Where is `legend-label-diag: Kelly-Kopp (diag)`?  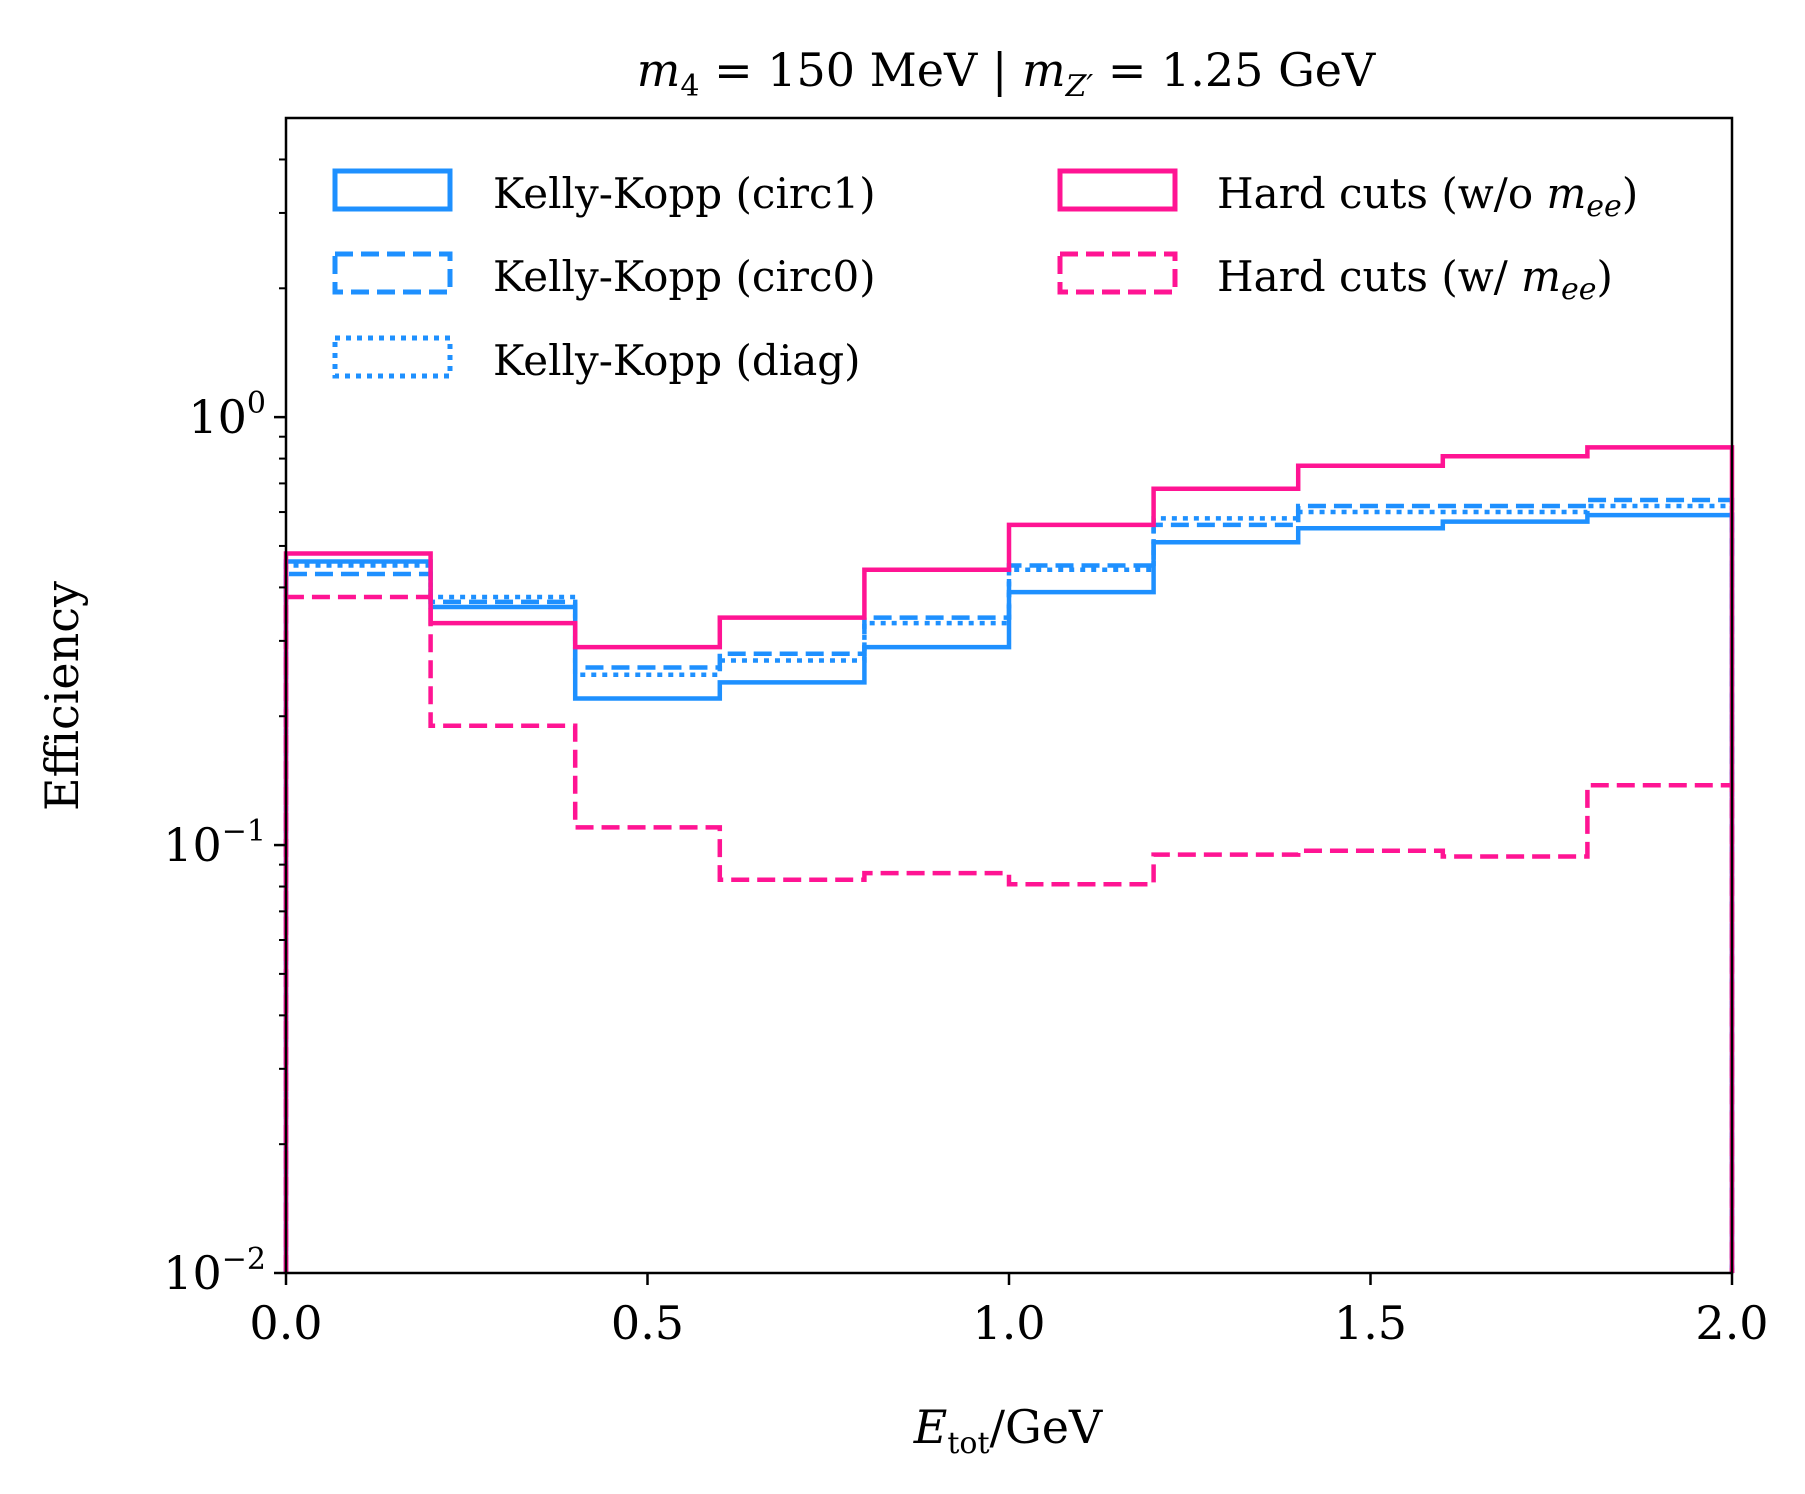
legend-label-diag: Kelly-Kopp (diag) is located at coordinates (677, 360).